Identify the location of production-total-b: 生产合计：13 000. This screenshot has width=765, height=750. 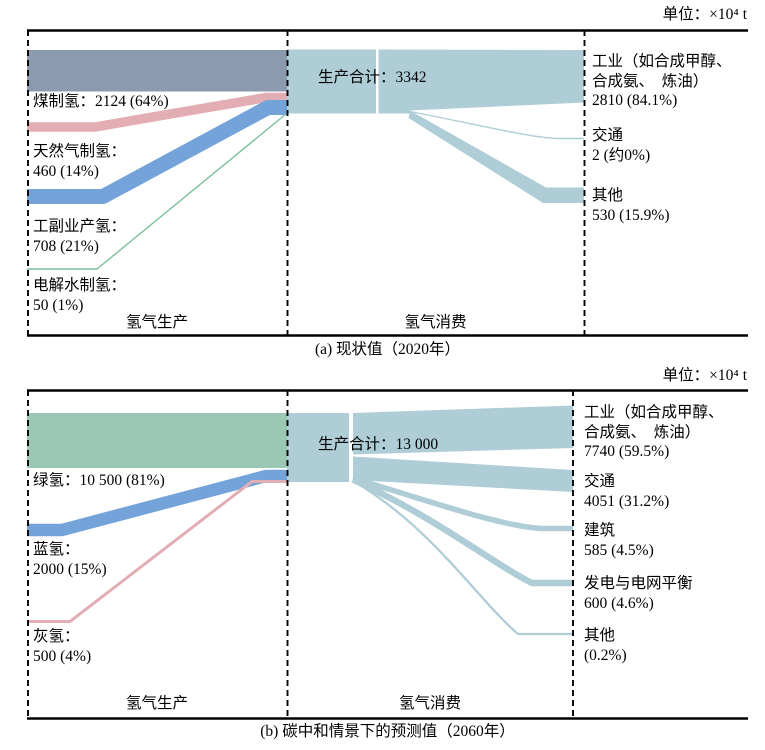
(378, 444).